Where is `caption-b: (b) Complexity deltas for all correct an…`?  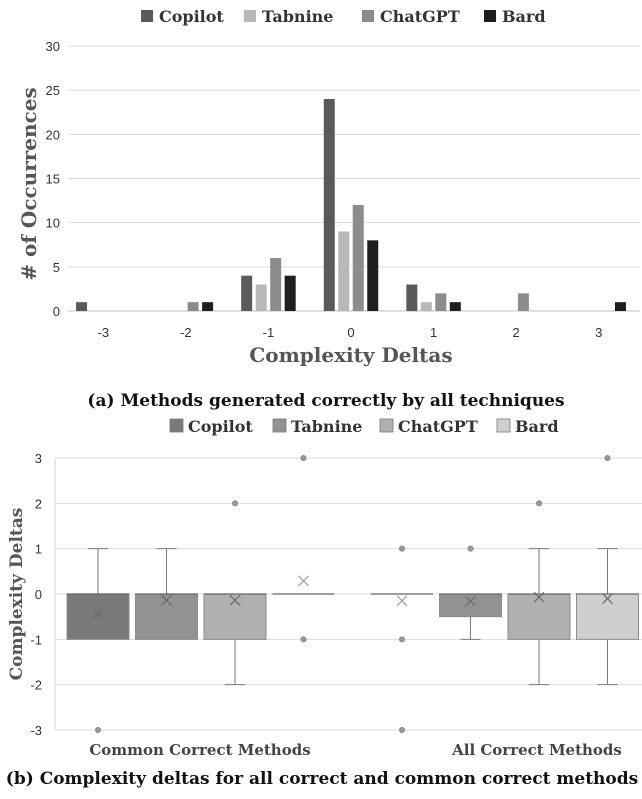
caption-b: (b) Complexity deltas for all correct an… is located at coordinates (322, 779).